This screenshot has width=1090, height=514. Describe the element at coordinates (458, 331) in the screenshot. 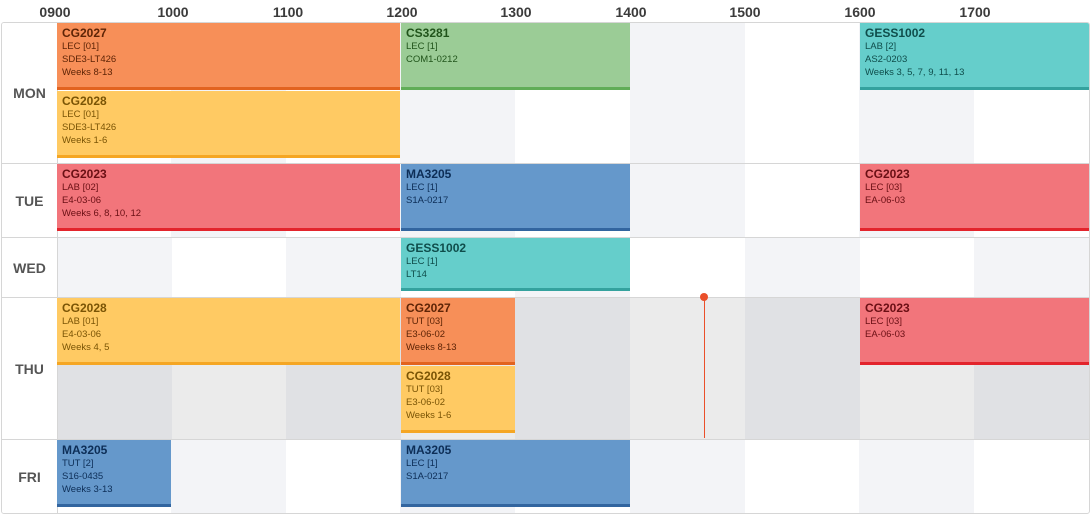

I see `lesson-cell: CG2027 TUT [03] E3-06-02 Weeks 8-13` at that location.